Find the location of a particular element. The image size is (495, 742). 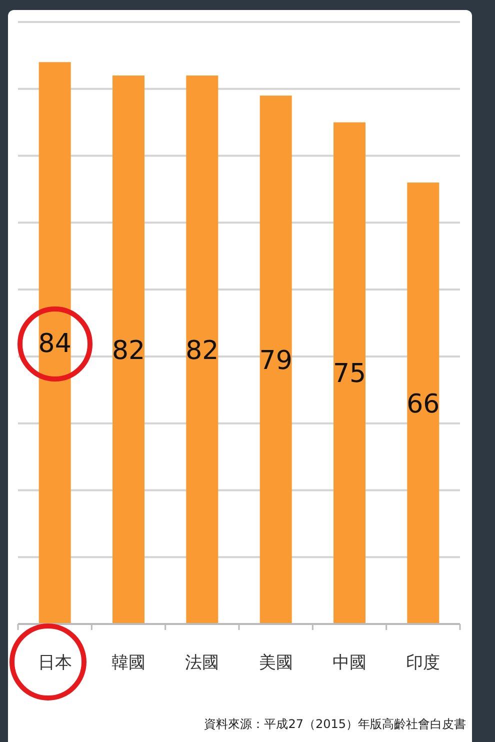

data-label: 66 is located at coordinates (423, 404).